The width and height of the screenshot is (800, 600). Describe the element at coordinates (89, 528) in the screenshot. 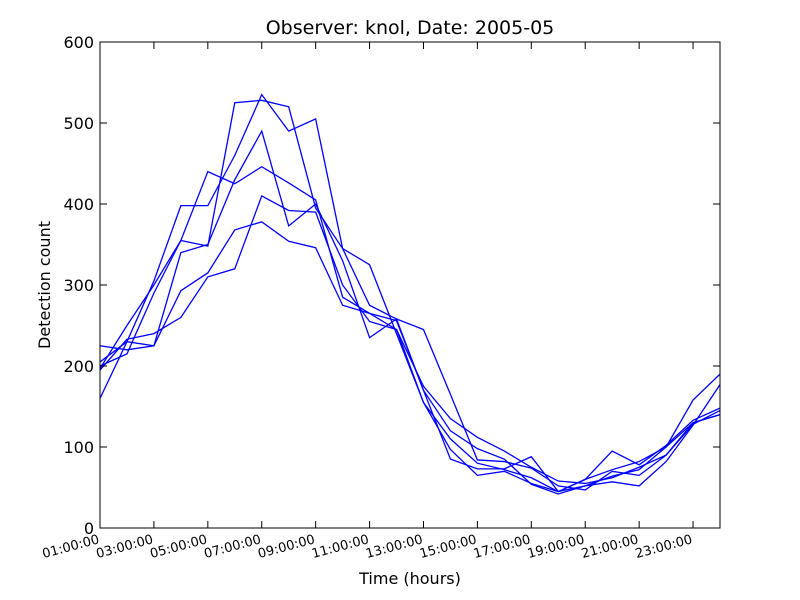

I see `y-tick-label: 0` at that location.